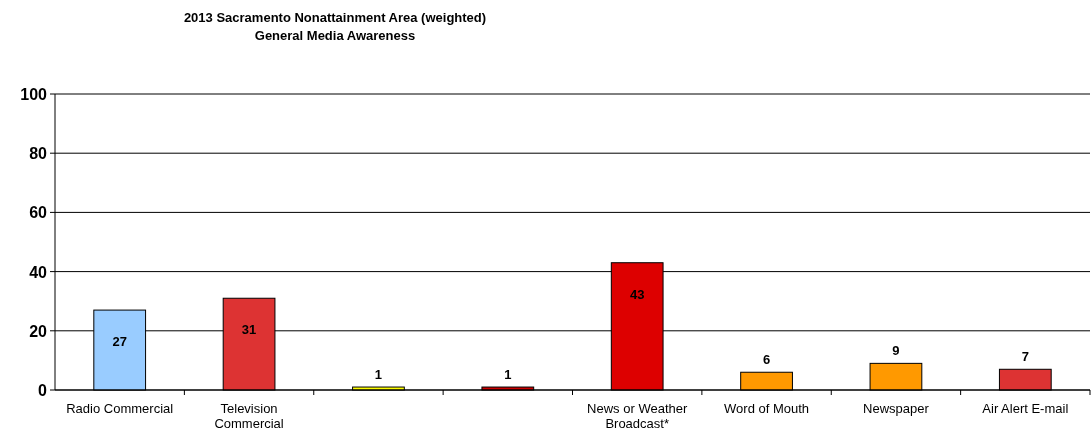 This screenshot has height=431, width=1091. What do you see at coordinates (335, 17) in the screenshot?
I see `chart-title: 2013 Sacramento Nonattainment Area (weighted)` at bounding box center [335, 17].